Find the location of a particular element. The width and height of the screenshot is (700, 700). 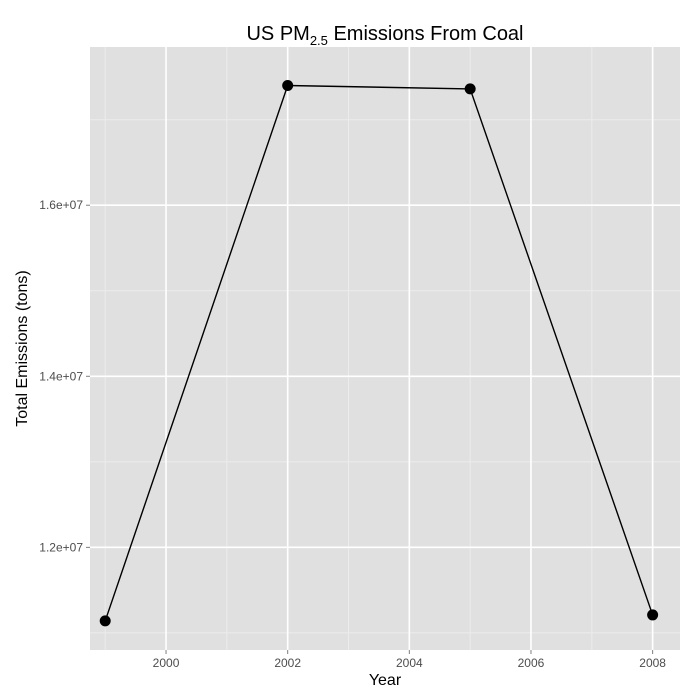

x-axis-title: Year is located at coordinates (385, 680).